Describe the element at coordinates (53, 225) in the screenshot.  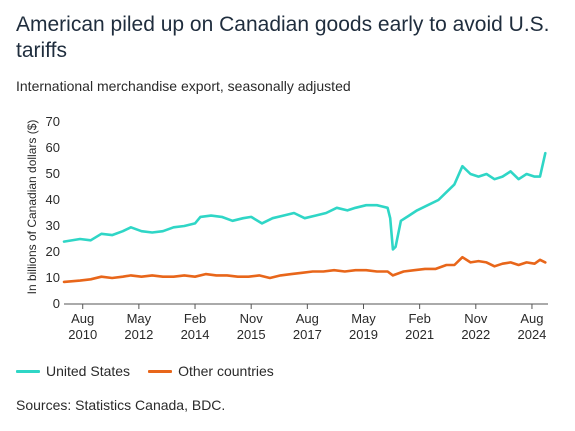
I see `y-tick-label: 30` at that location.